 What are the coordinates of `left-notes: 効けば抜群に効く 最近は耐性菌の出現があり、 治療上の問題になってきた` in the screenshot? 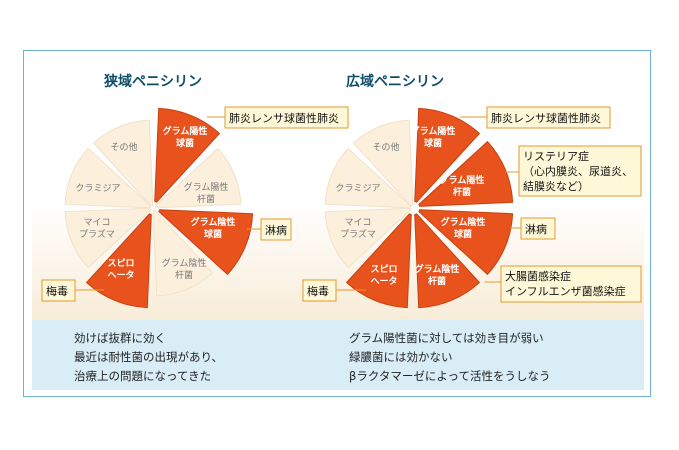 It's located at (148, 357).